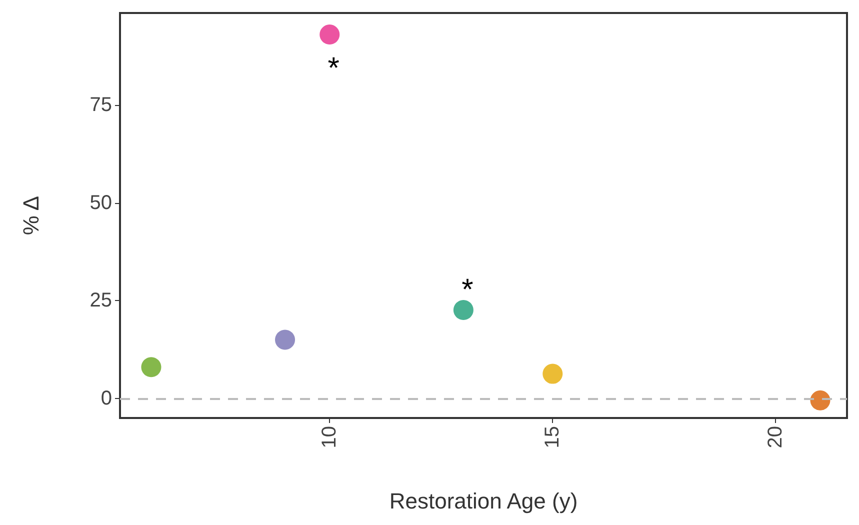 This screenshot has height=525, width=859. Describe the element at coordinates (31, 216) in the screenshot. I see `y-axis-title: % Δ` at that location.